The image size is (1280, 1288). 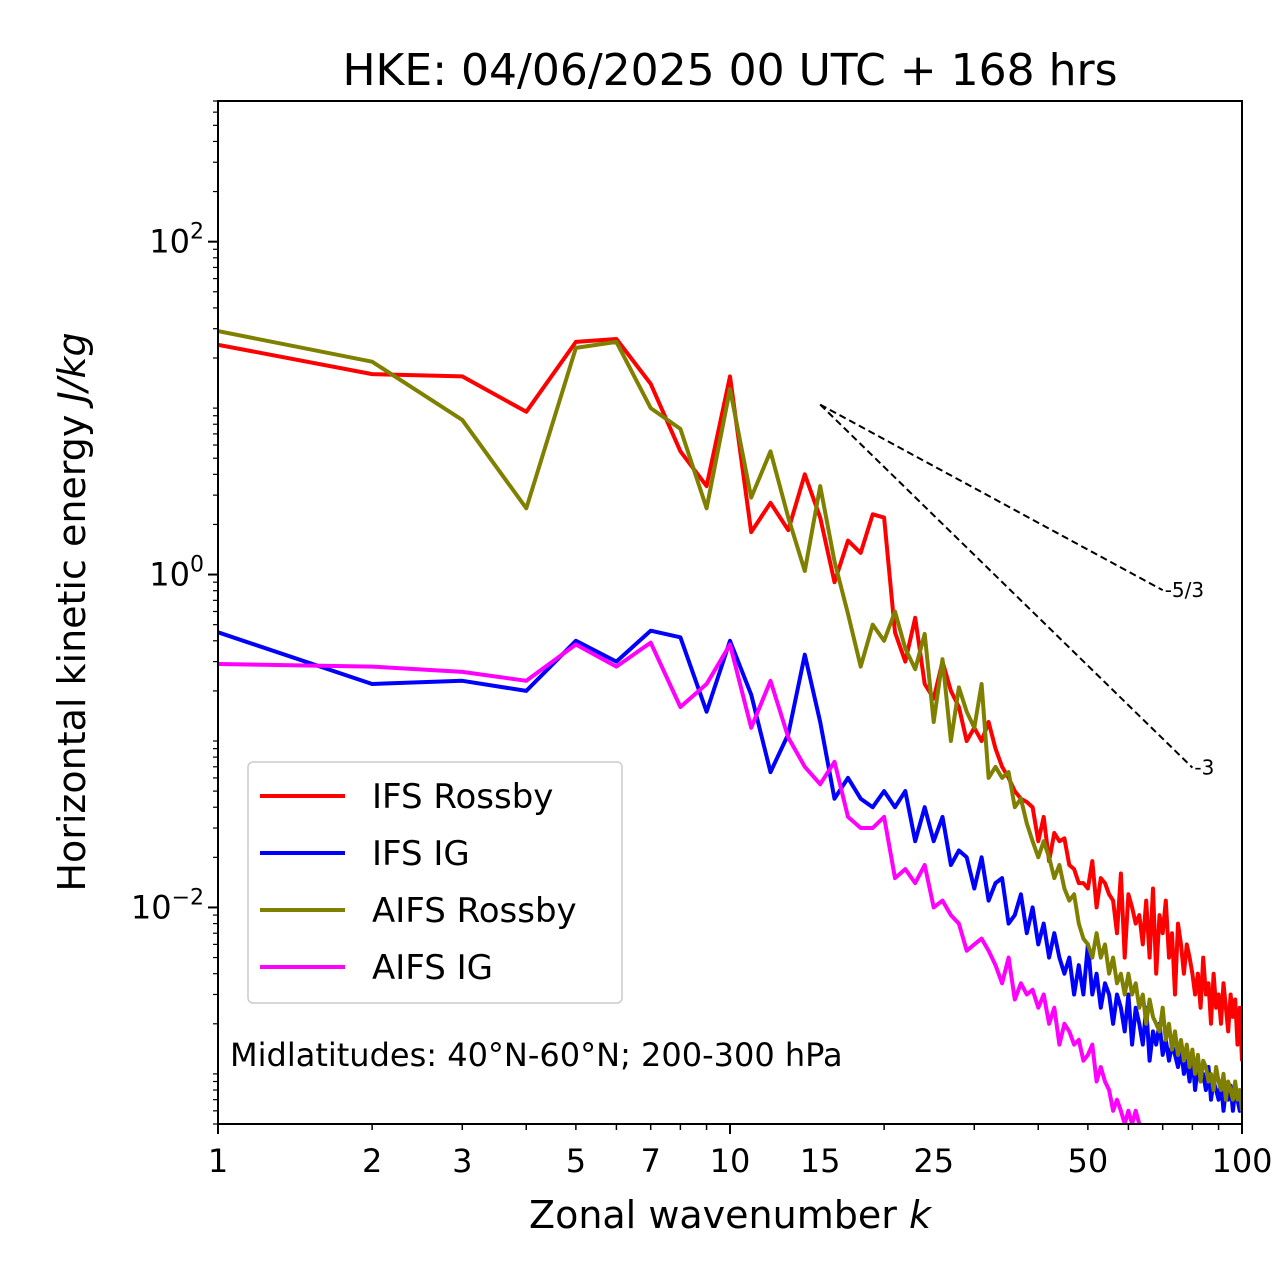 I want to click on point-aifs-rossby-k21, so click(x=895, y=611).